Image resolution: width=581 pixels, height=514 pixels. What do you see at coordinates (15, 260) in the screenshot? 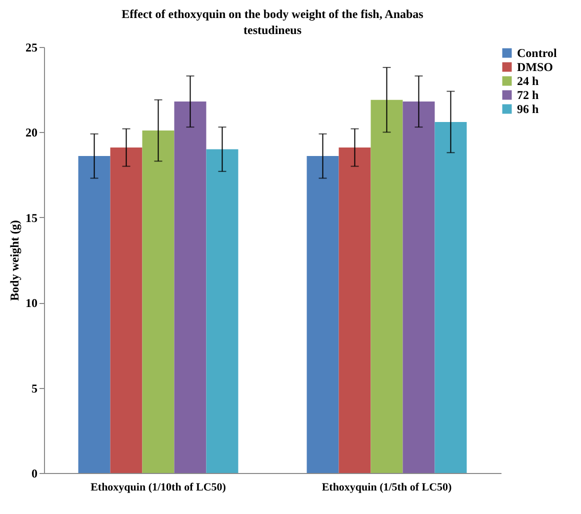
I see `y-axis-title: Body weight (g)` at bounding box center [15, 260].